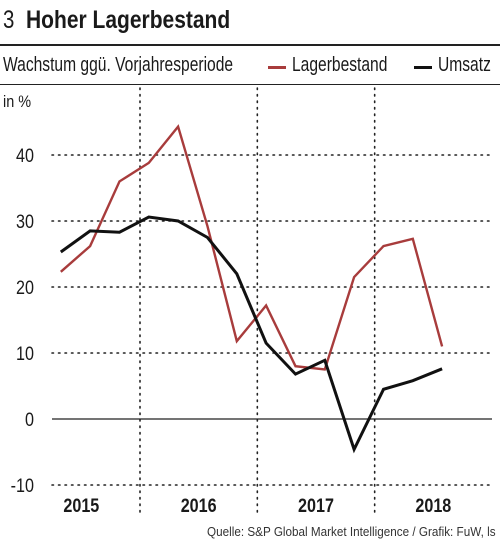 Image resolution: width=500 pixels, height=545 pixels. What do you see at coordinates (25, 288) in the screenshot?
I see `y-tick-label: 20` at bounding box center [25, 288].